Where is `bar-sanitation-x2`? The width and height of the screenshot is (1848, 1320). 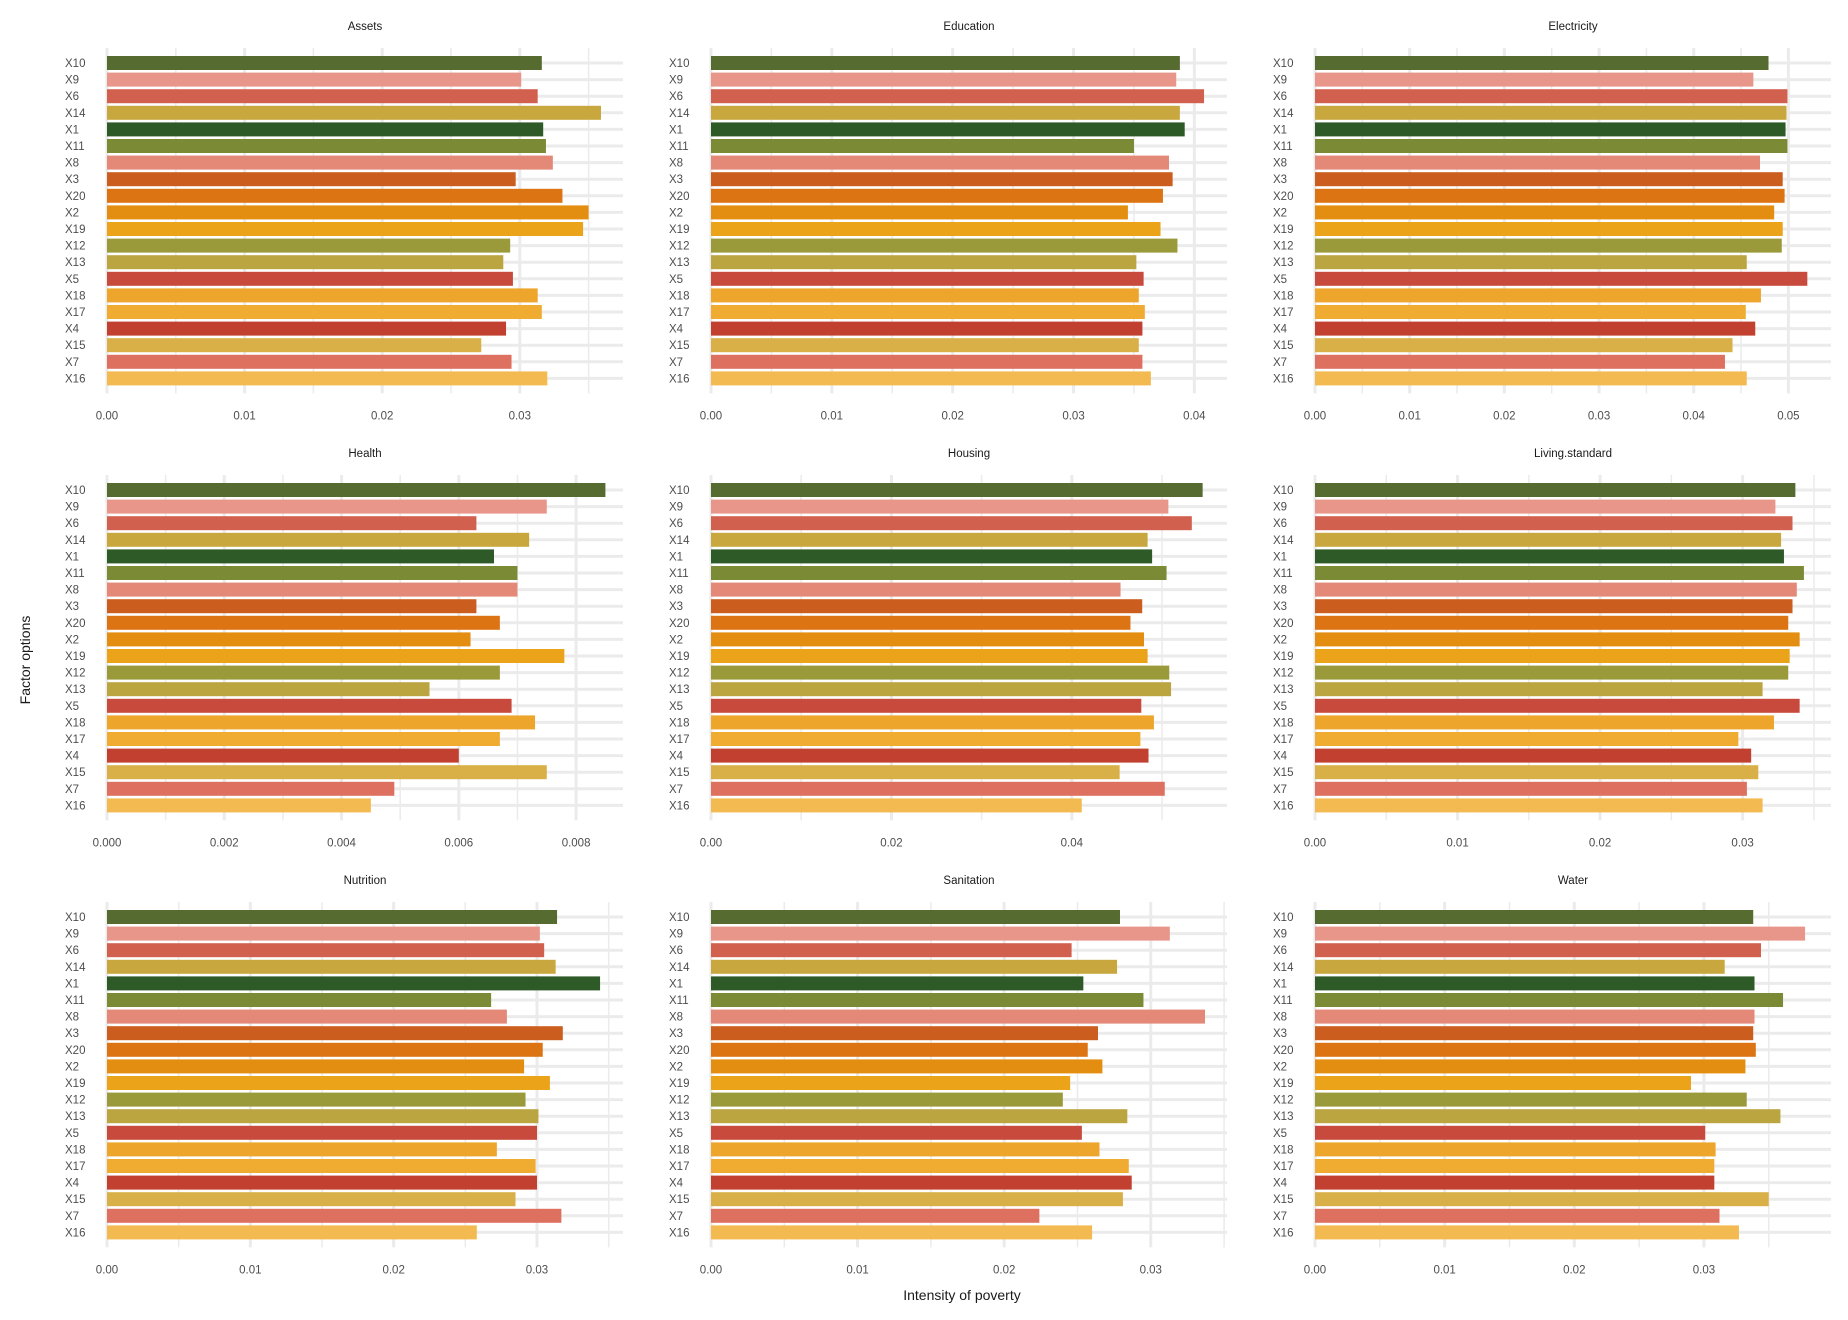
bar-sanitation-x2 is located at coordinates (907, 1066).